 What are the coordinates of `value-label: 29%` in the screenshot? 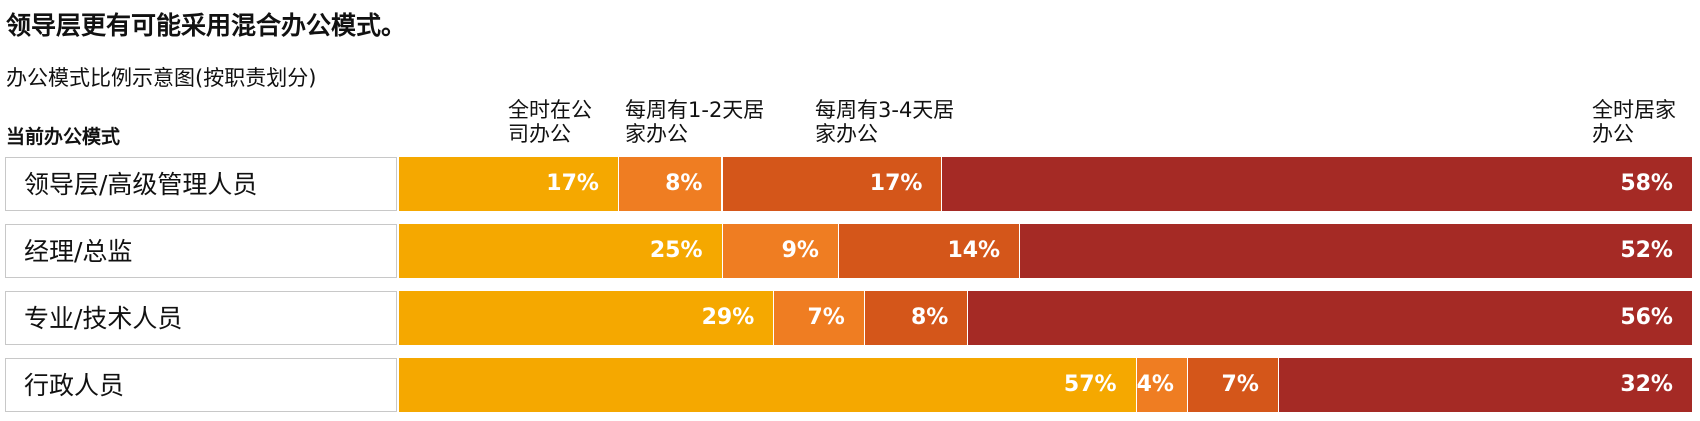 It's located at (728, 317).